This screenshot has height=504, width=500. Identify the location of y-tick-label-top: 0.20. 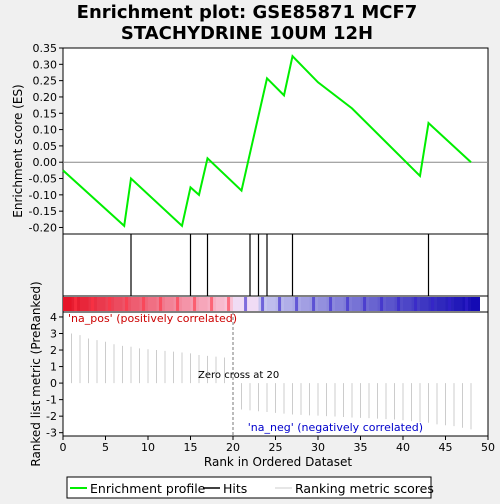
(45, 97).